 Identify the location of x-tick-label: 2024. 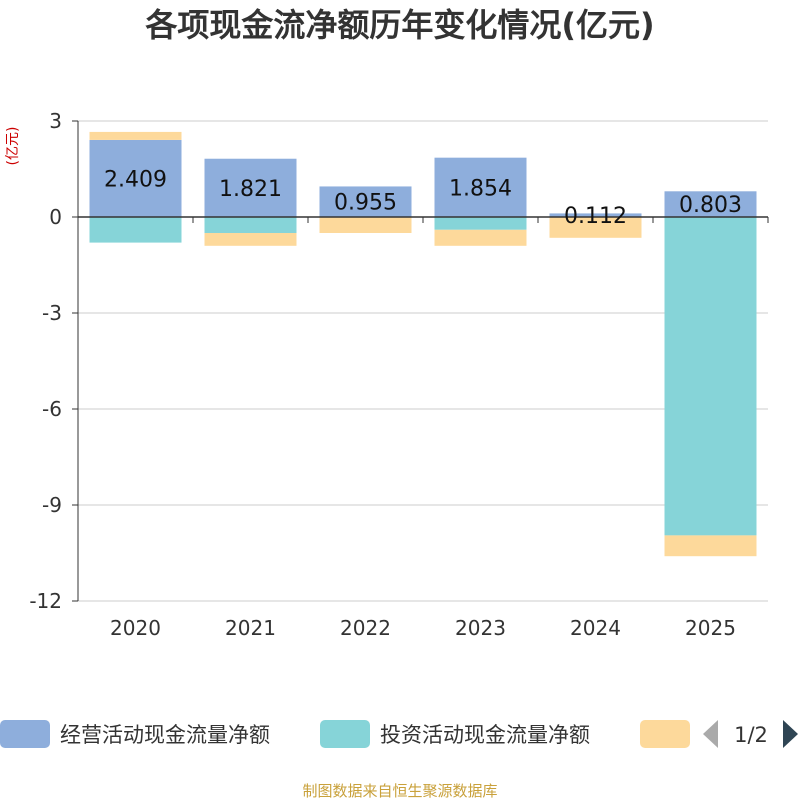
(595, 628).